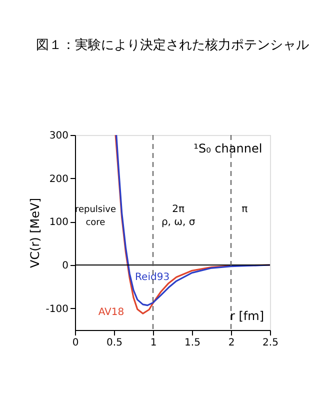 Image resolution: width=329 pixels, height=409 pixels. Describe the element at coordinates (228, 149) in the screenshot. I see `annotation: ¹S₀ channel` at that location.